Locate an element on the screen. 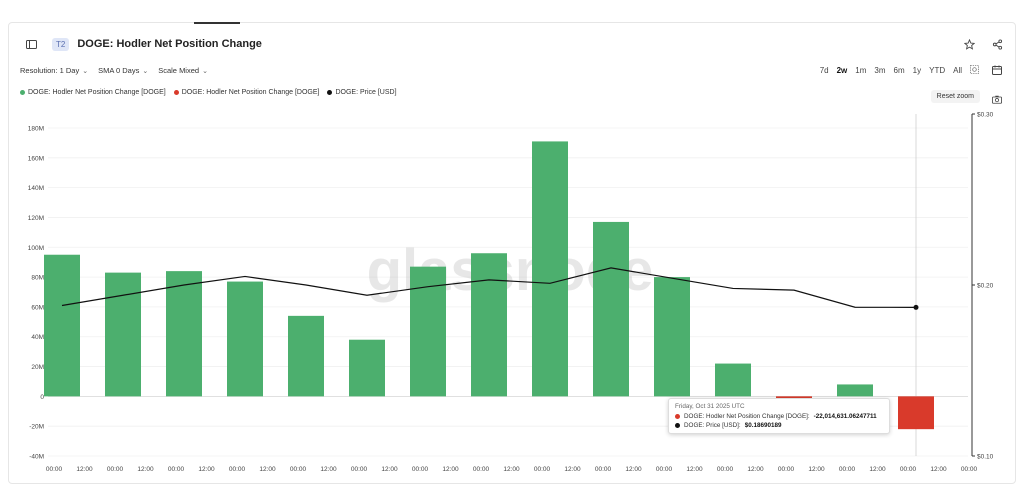 This screenshot has height=487, width=1024. tooltip-label: DOGE: Price [USD]: is located at coordinates (712, 425).